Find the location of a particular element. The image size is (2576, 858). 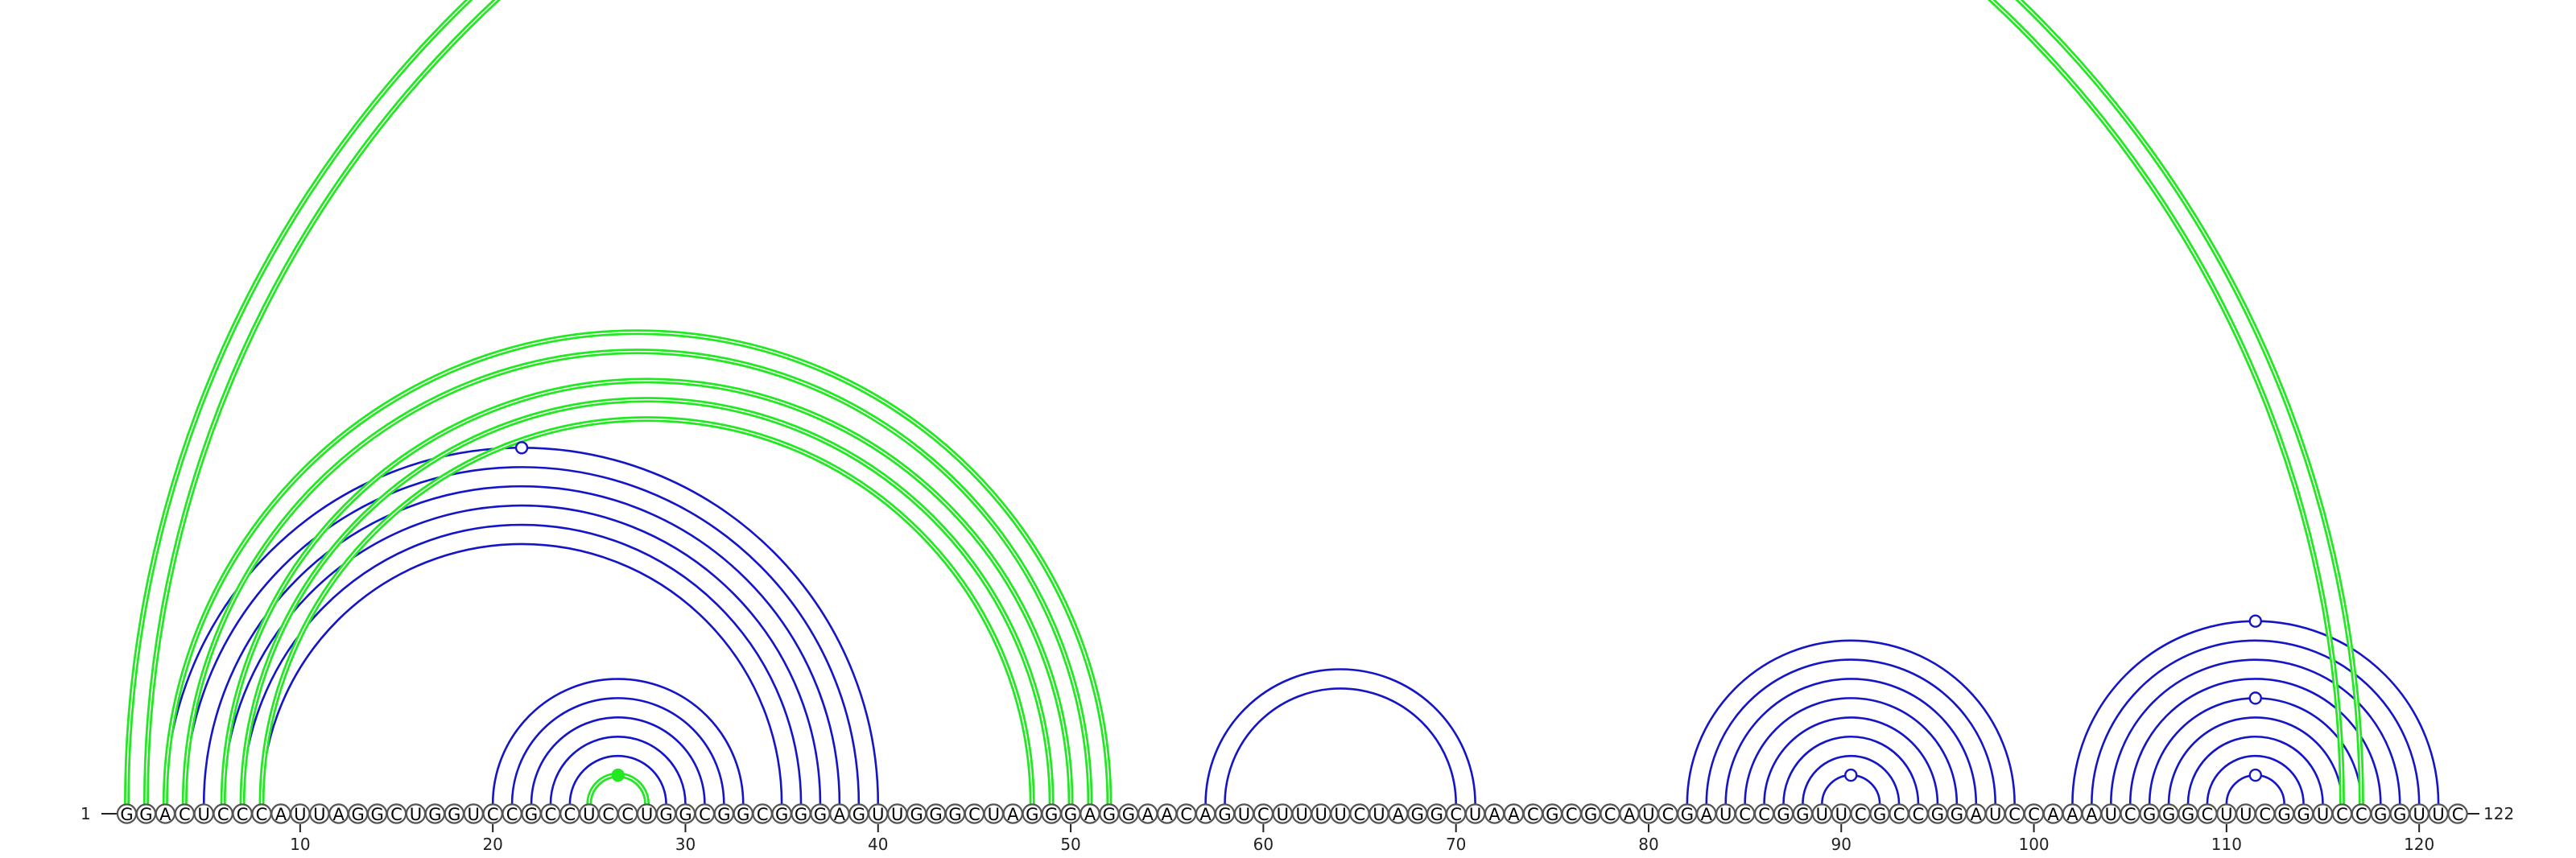

nucleotide-83: A is located at coordinates (1706, 814).